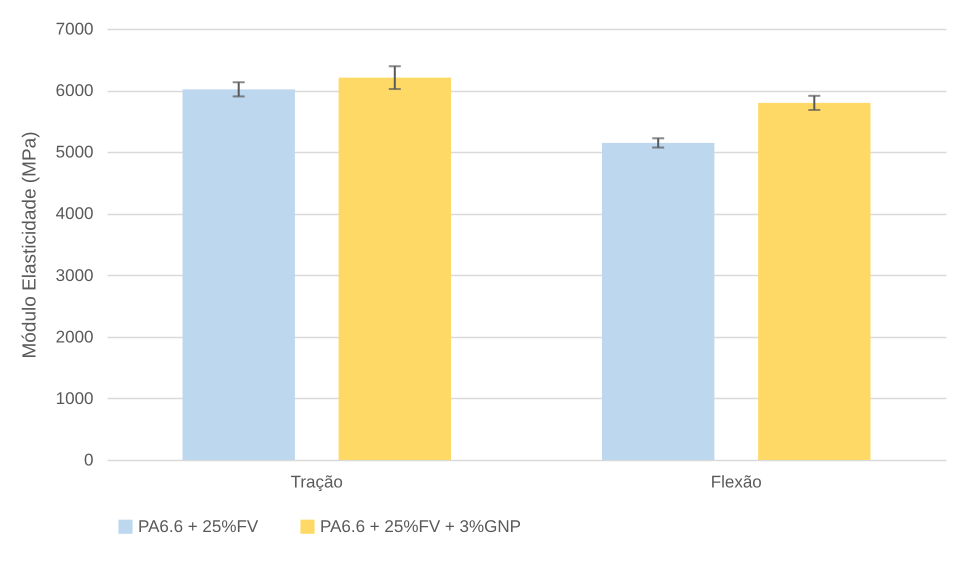 The width and height of the screenshot is (966, 565). What do you see at coordinates (75, 275) in the screenshot?
I see `y-tick-label: 3000` at bounding box center [75, 275].